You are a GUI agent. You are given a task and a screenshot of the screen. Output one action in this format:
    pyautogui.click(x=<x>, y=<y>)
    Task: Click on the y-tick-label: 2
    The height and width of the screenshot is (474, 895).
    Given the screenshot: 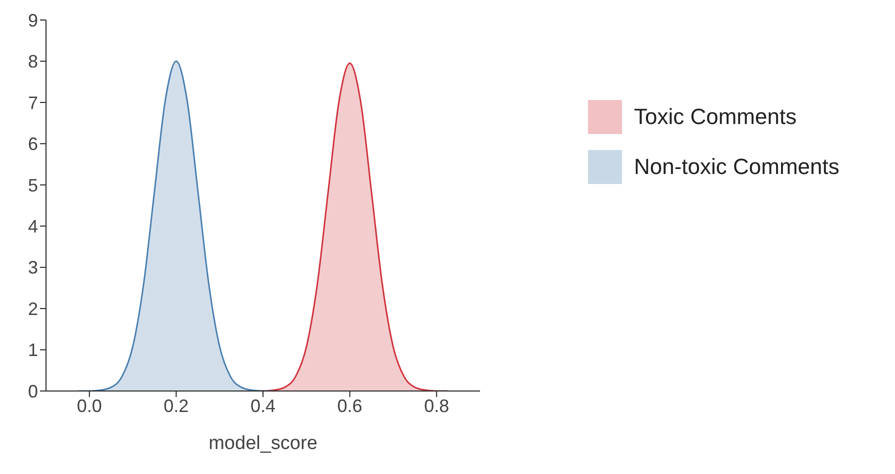 What is the action you would take?
    pyautogui.click(x=33, y=308)
    